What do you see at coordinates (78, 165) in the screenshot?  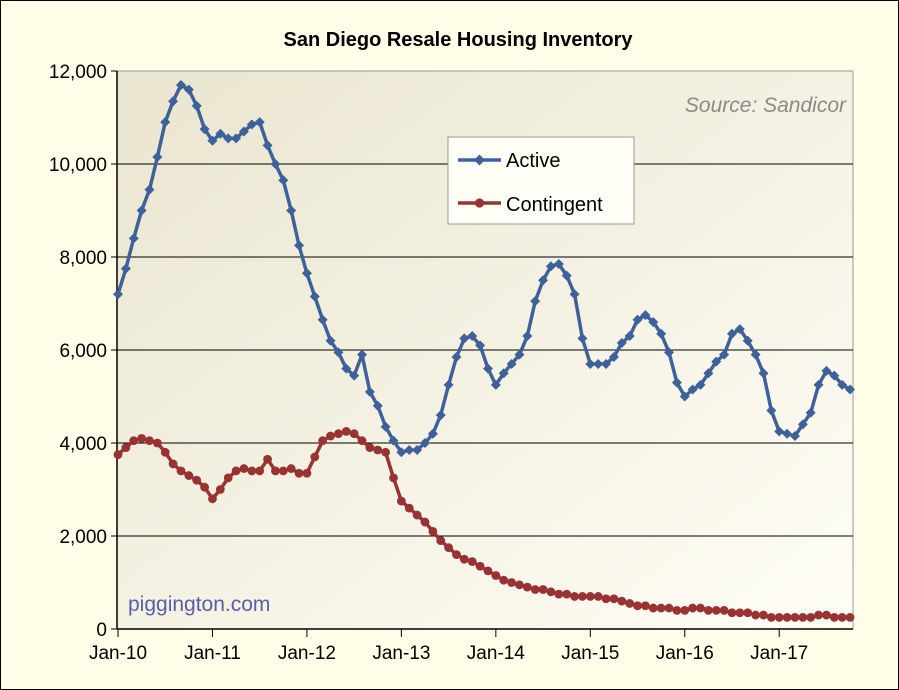 I see `y-tick-label: 10,000` at bounding box center [78, 165].